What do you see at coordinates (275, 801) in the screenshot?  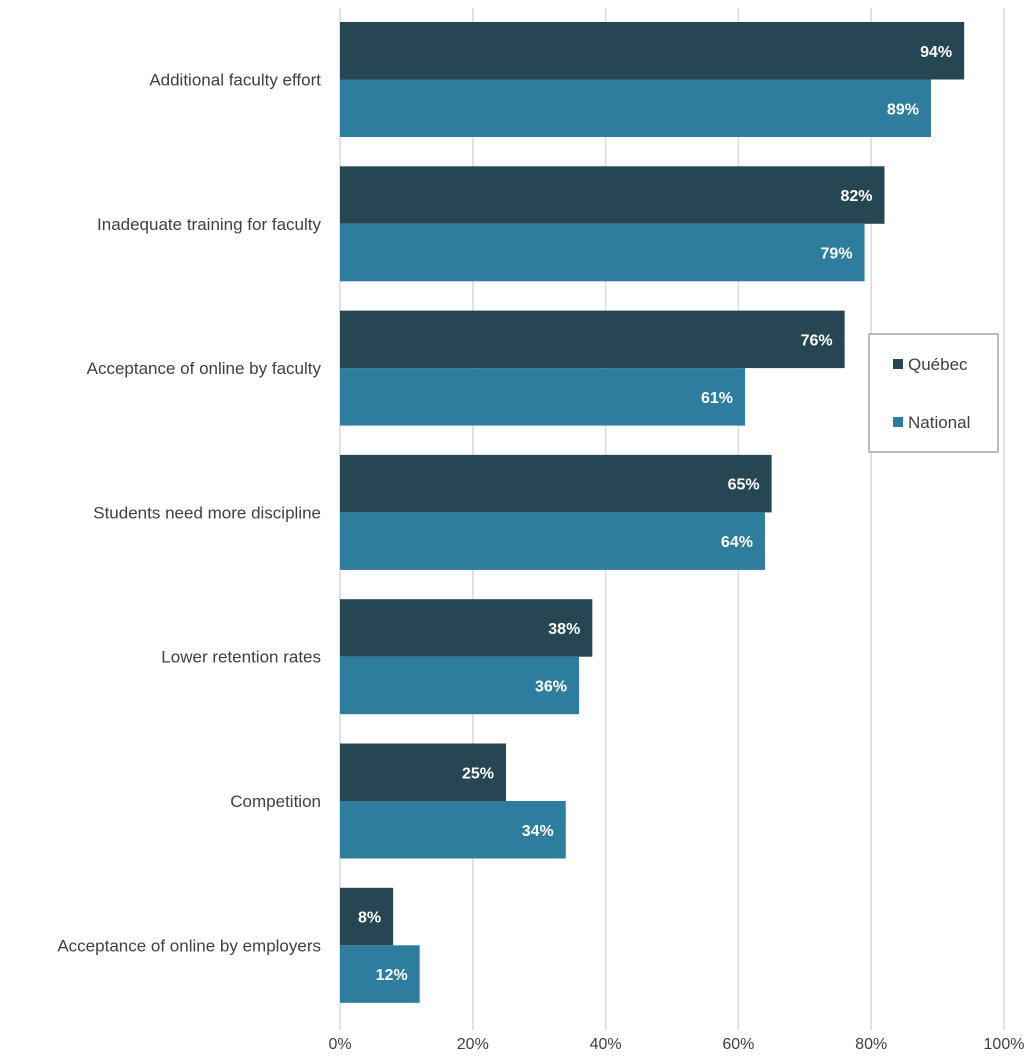 I see `category-label: Competition` at bounding box center [275, 801].